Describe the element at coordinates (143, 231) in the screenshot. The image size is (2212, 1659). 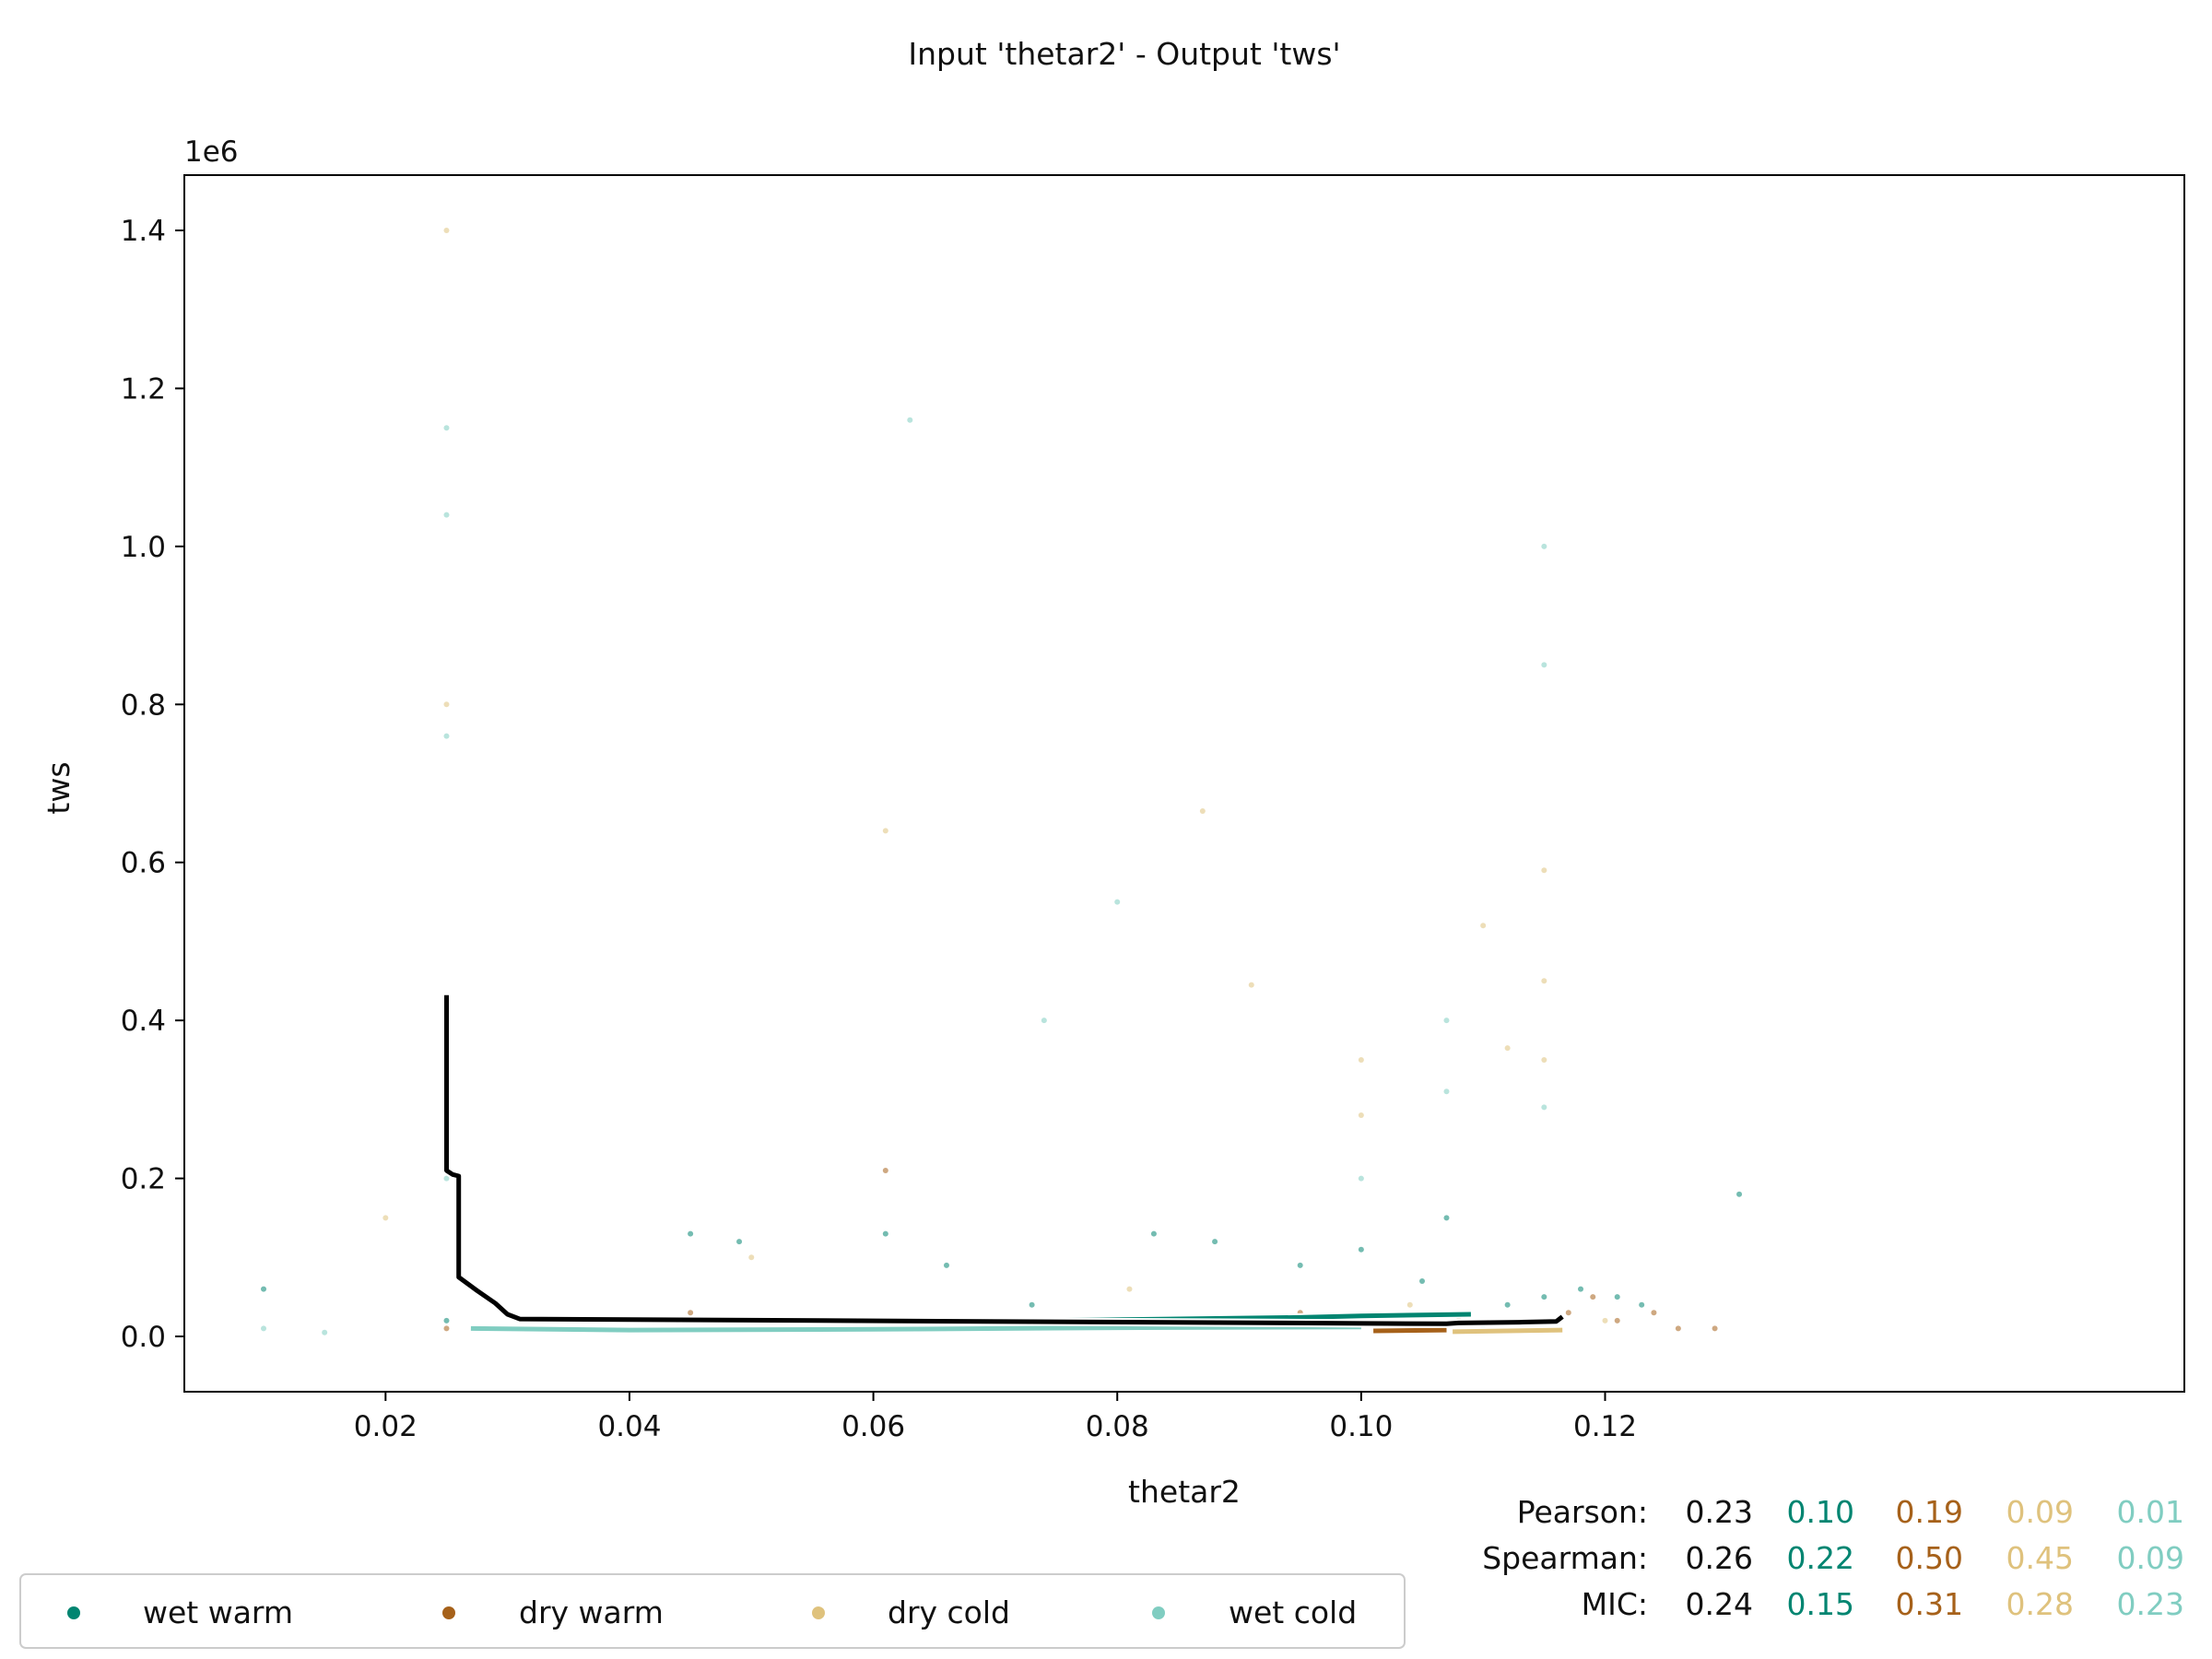
I see `y-tick-label: 1.4` at that location.